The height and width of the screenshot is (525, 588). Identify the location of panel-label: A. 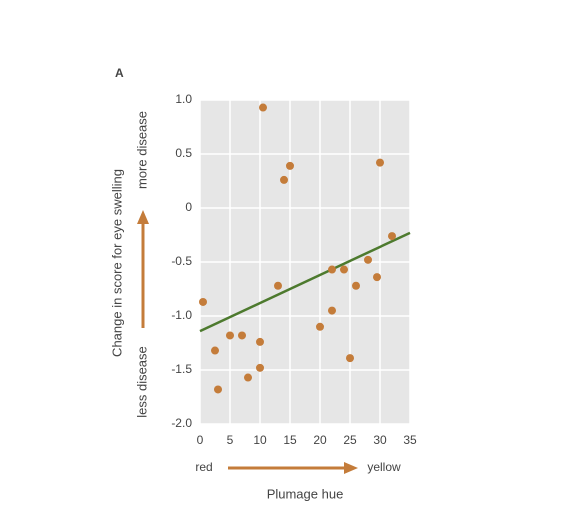
(119, 73).